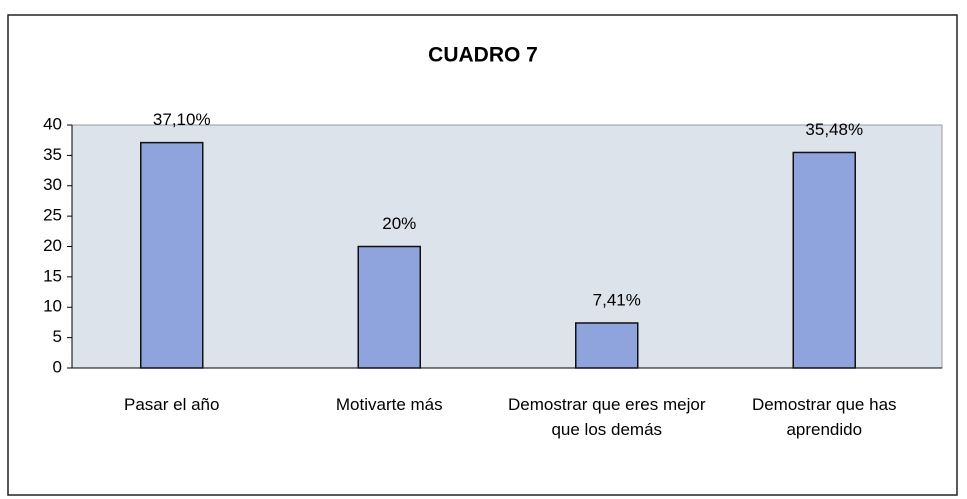 The height and width of the screenshot is (499, 967). I want to click on y-tick-label: 10, so click(52, 306).